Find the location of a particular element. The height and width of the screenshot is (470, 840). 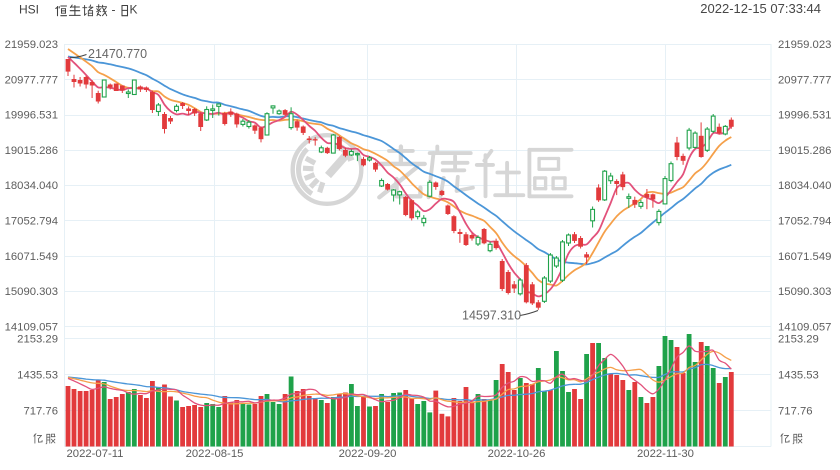

svg-text: 21470.770 is located at coordinates (117, 54).